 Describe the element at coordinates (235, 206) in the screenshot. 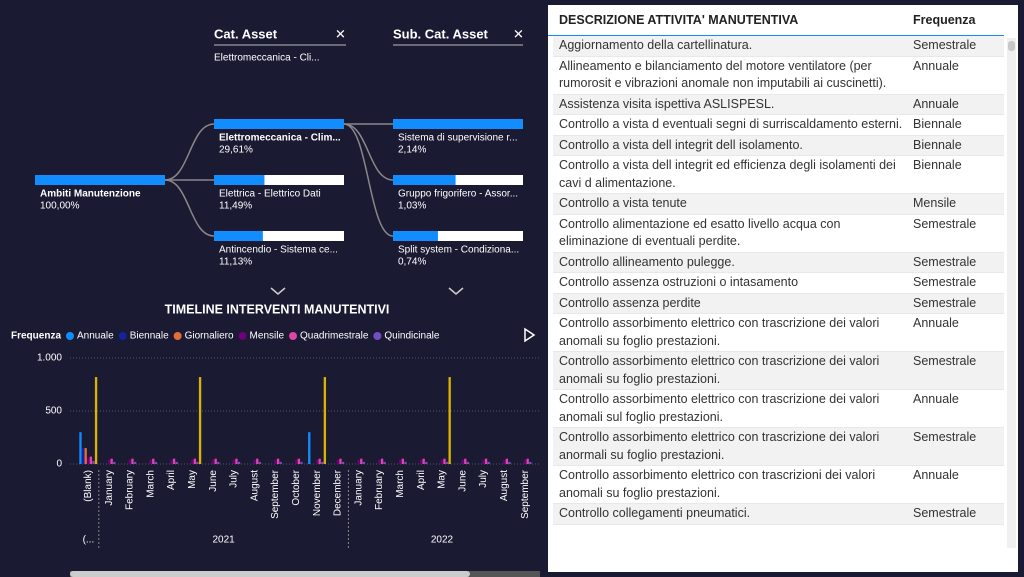

I see `node-value: 11,49%` at that location.